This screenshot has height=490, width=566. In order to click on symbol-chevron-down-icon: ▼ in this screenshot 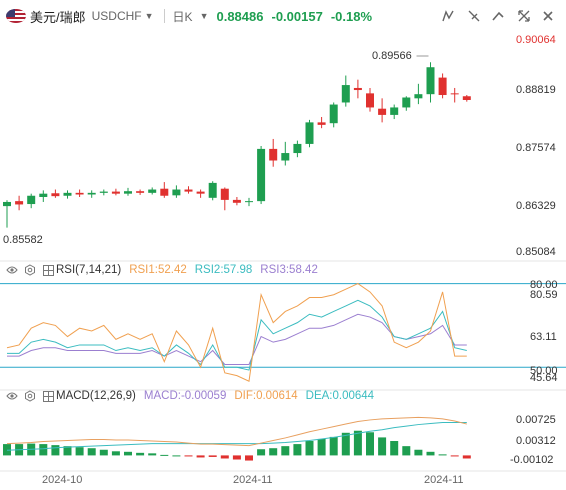, I will do `click(149, 16)`.